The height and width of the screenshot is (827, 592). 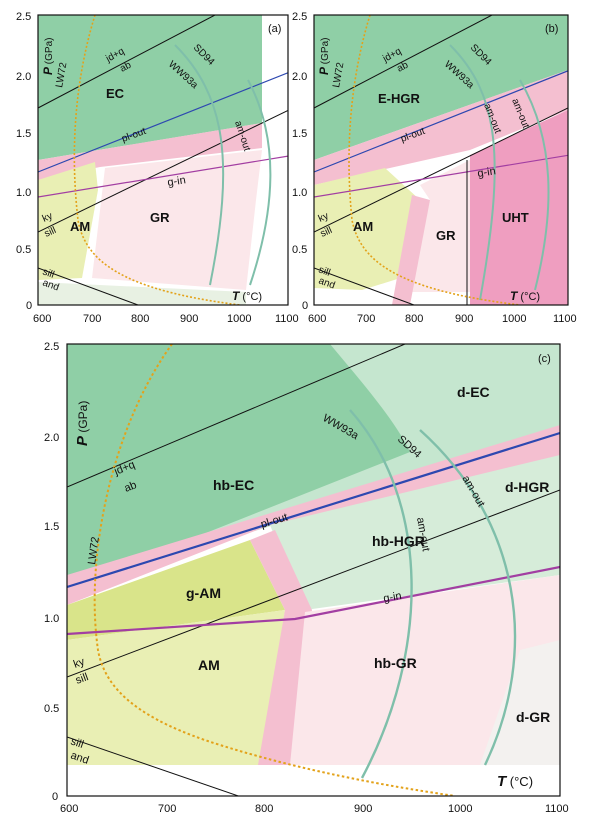 I want to click on field-label-gr: GR, so click(x=160, y=217).